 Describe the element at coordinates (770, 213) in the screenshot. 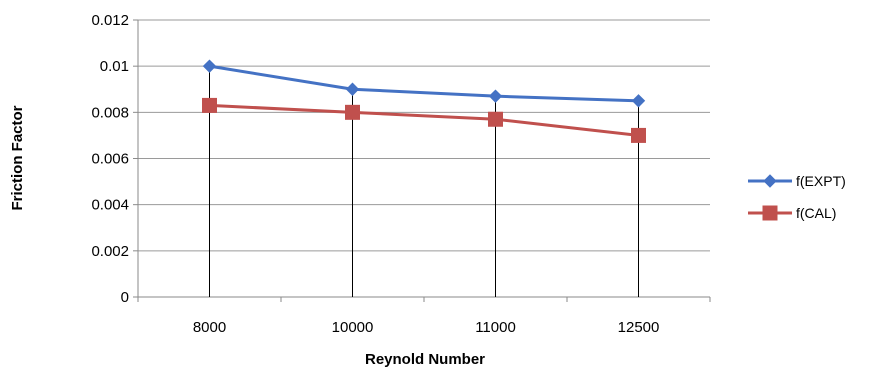

I see `legend-marker-f-cal` at that location.